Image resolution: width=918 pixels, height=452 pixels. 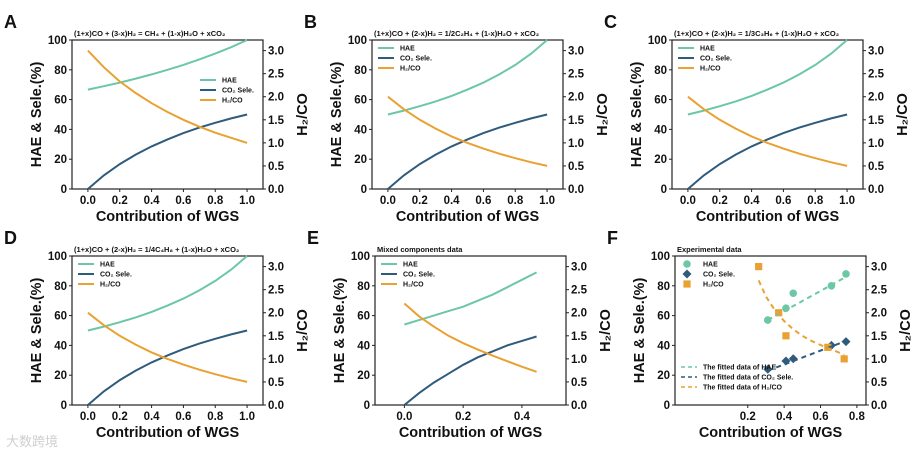 I want to click on series-hae-line, so click(x=167, y=65).